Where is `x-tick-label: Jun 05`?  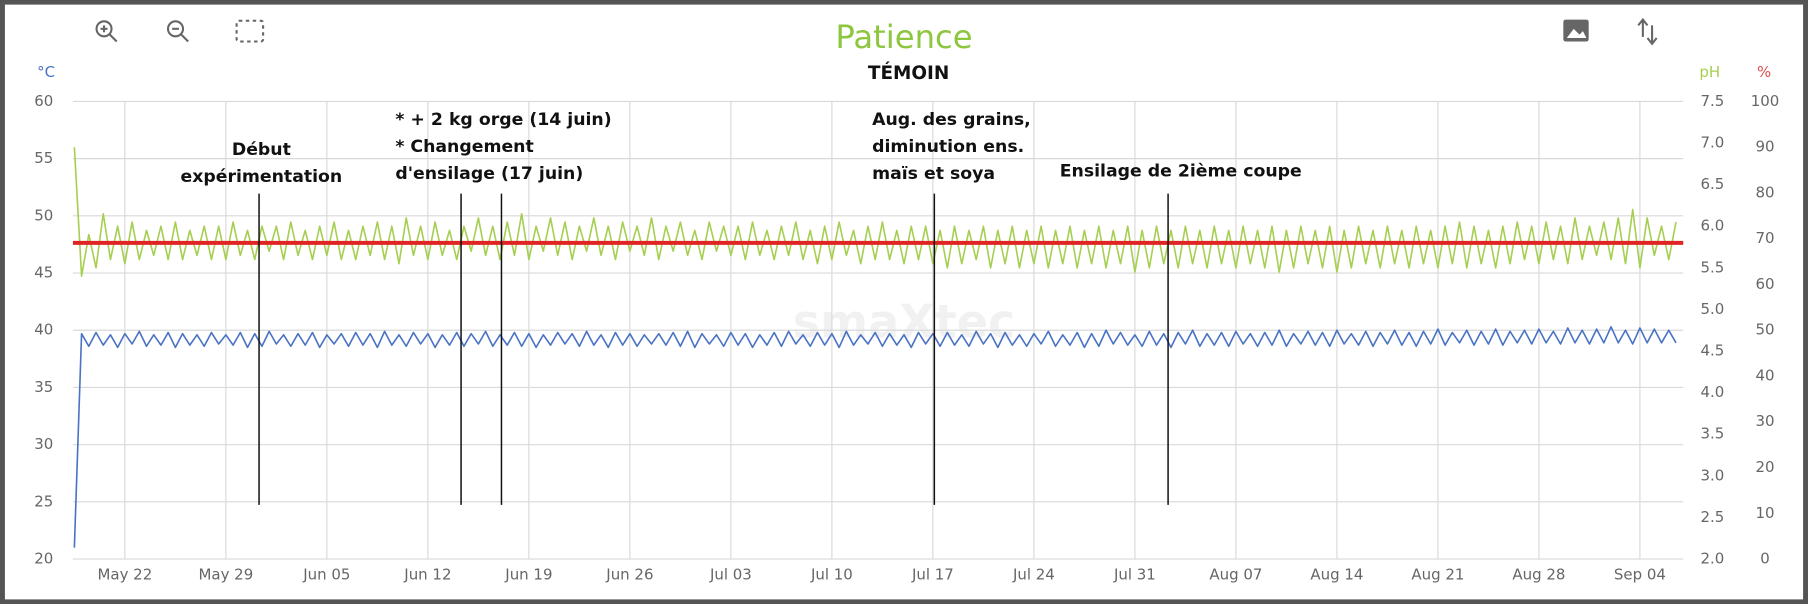
x-tick-label: Jun 05 is located at coordinates (326, 575).